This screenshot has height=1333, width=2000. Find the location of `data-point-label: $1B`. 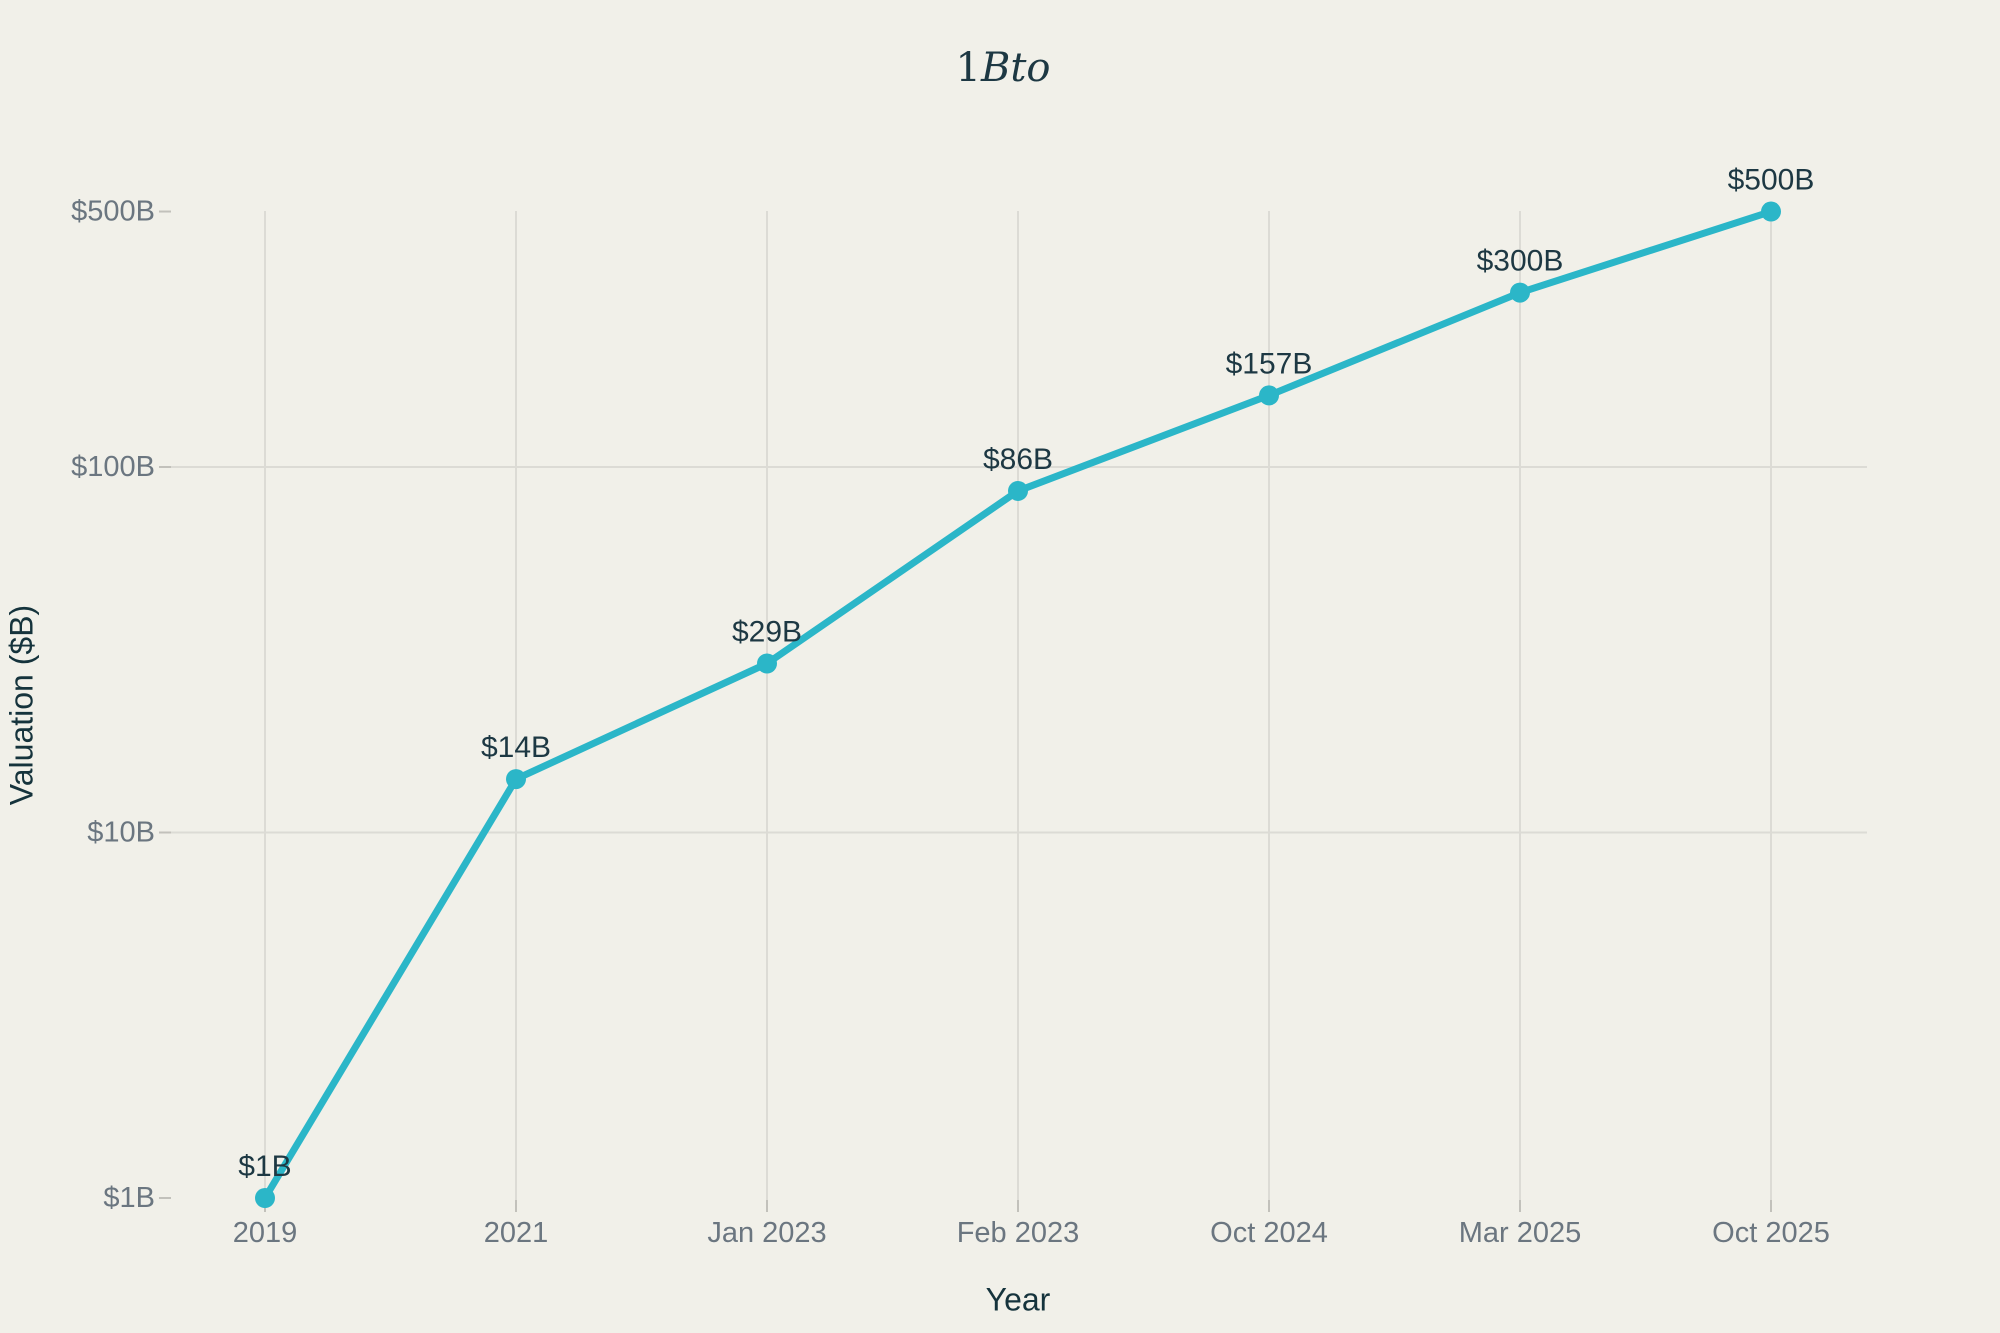

data-point-label: $1B is located at coordinates (264, 1166).